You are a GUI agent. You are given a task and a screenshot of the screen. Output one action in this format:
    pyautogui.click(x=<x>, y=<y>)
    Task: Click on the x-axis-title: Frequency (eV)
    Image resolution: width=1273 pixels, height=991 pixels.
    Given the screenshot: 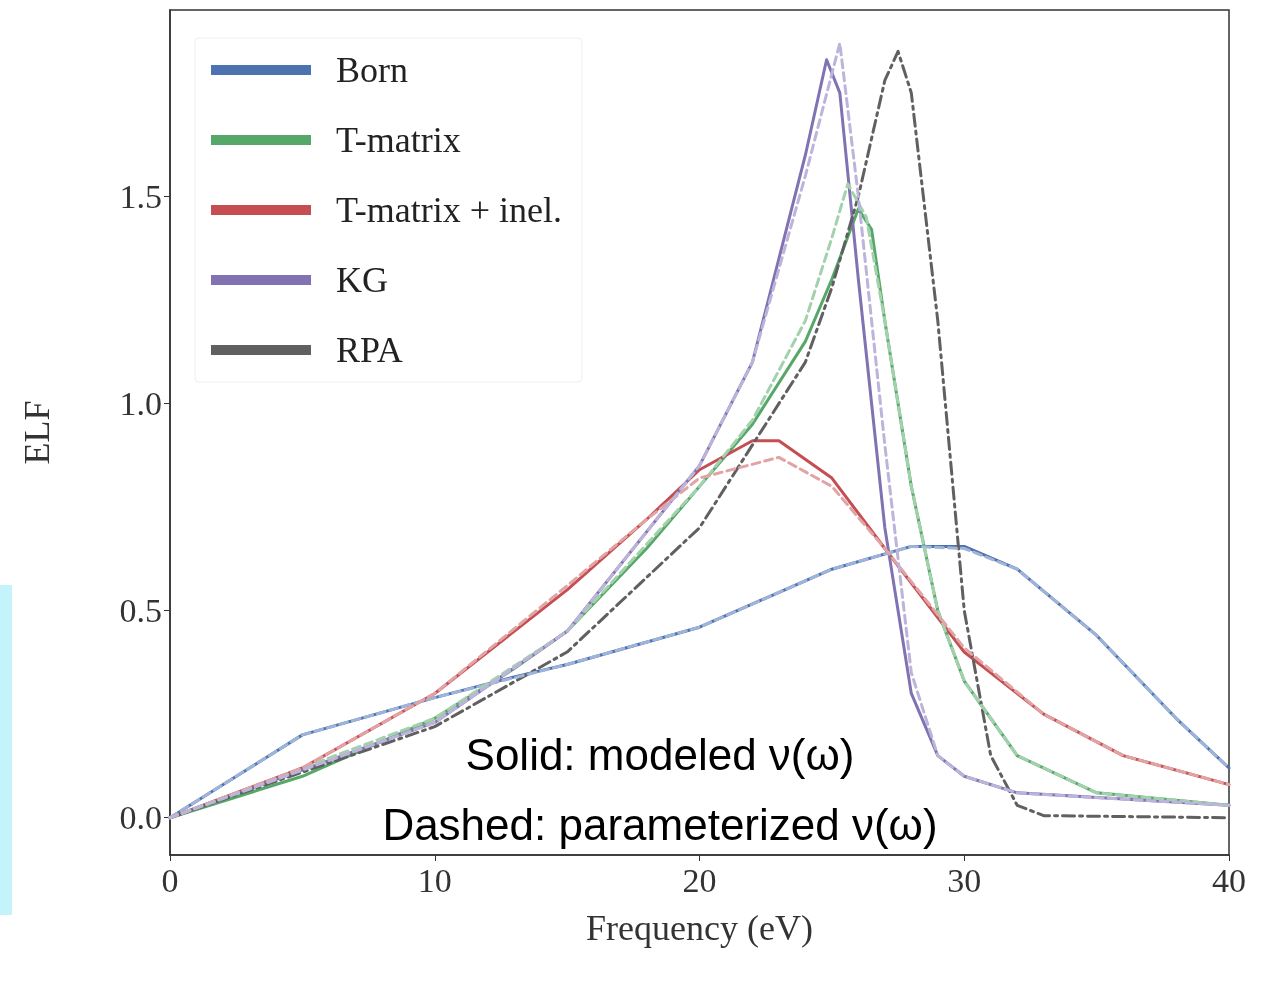 What is the action you would take?
    pyautogui.click(x=699, y=928)
    